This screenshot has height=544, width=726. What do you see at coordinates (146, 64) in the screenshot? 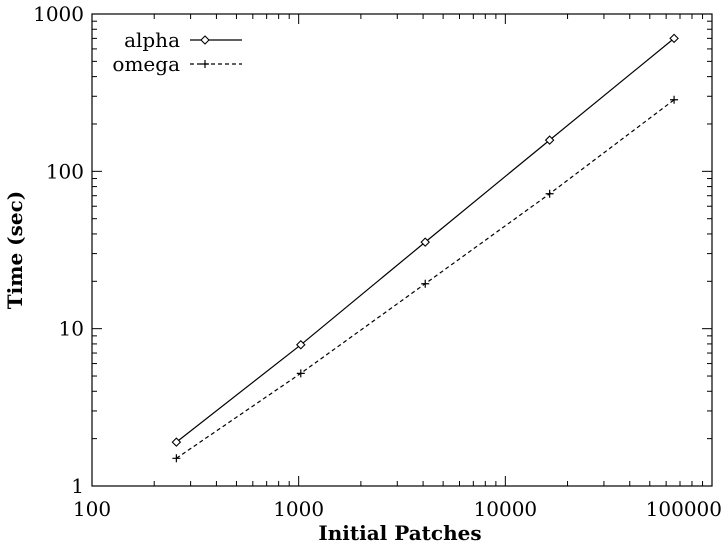
I see `legend-label-omega: omega` at bounding box center [146, 64].